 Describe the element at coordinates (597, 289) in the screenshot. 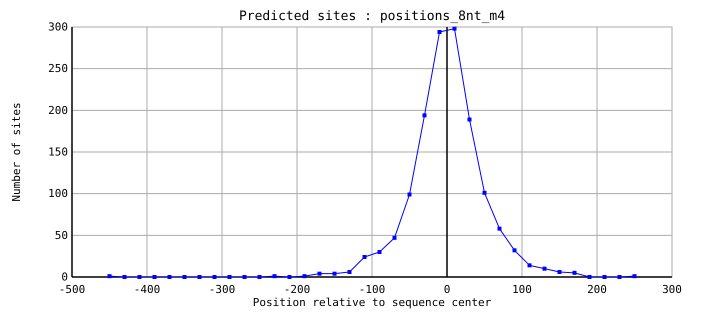

I see `x-tick-label: 200` at that location.